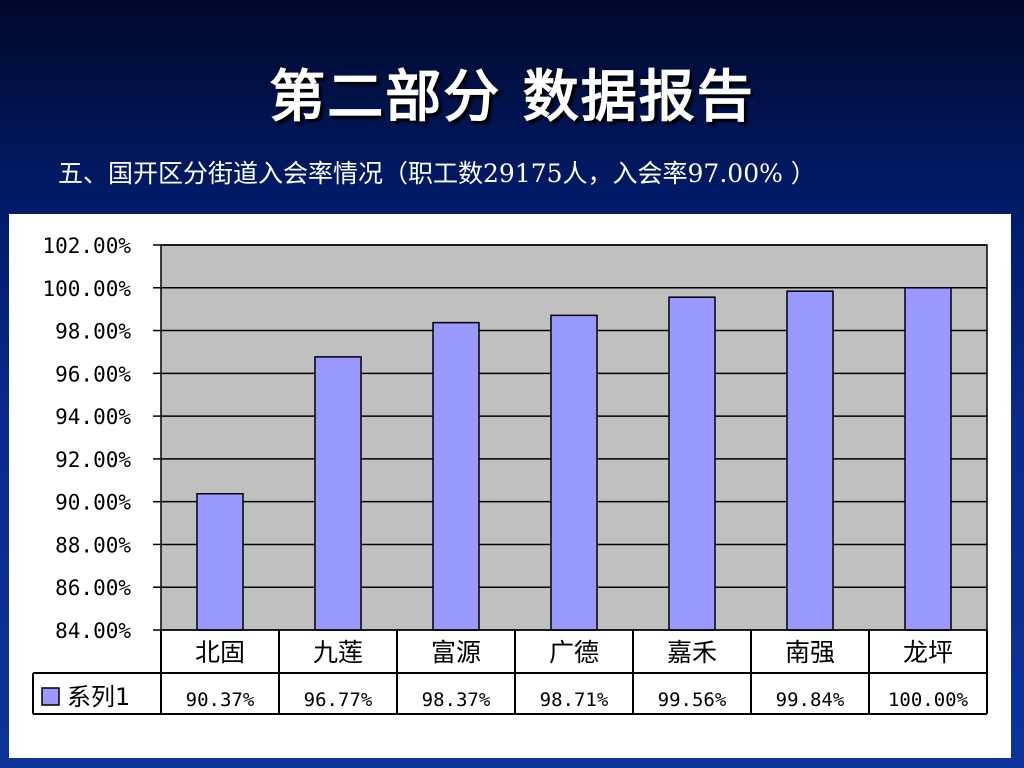 The width and height of the screenshot is (1024, 768). I want to click on data-label: 100.00%, so click(928, 700).